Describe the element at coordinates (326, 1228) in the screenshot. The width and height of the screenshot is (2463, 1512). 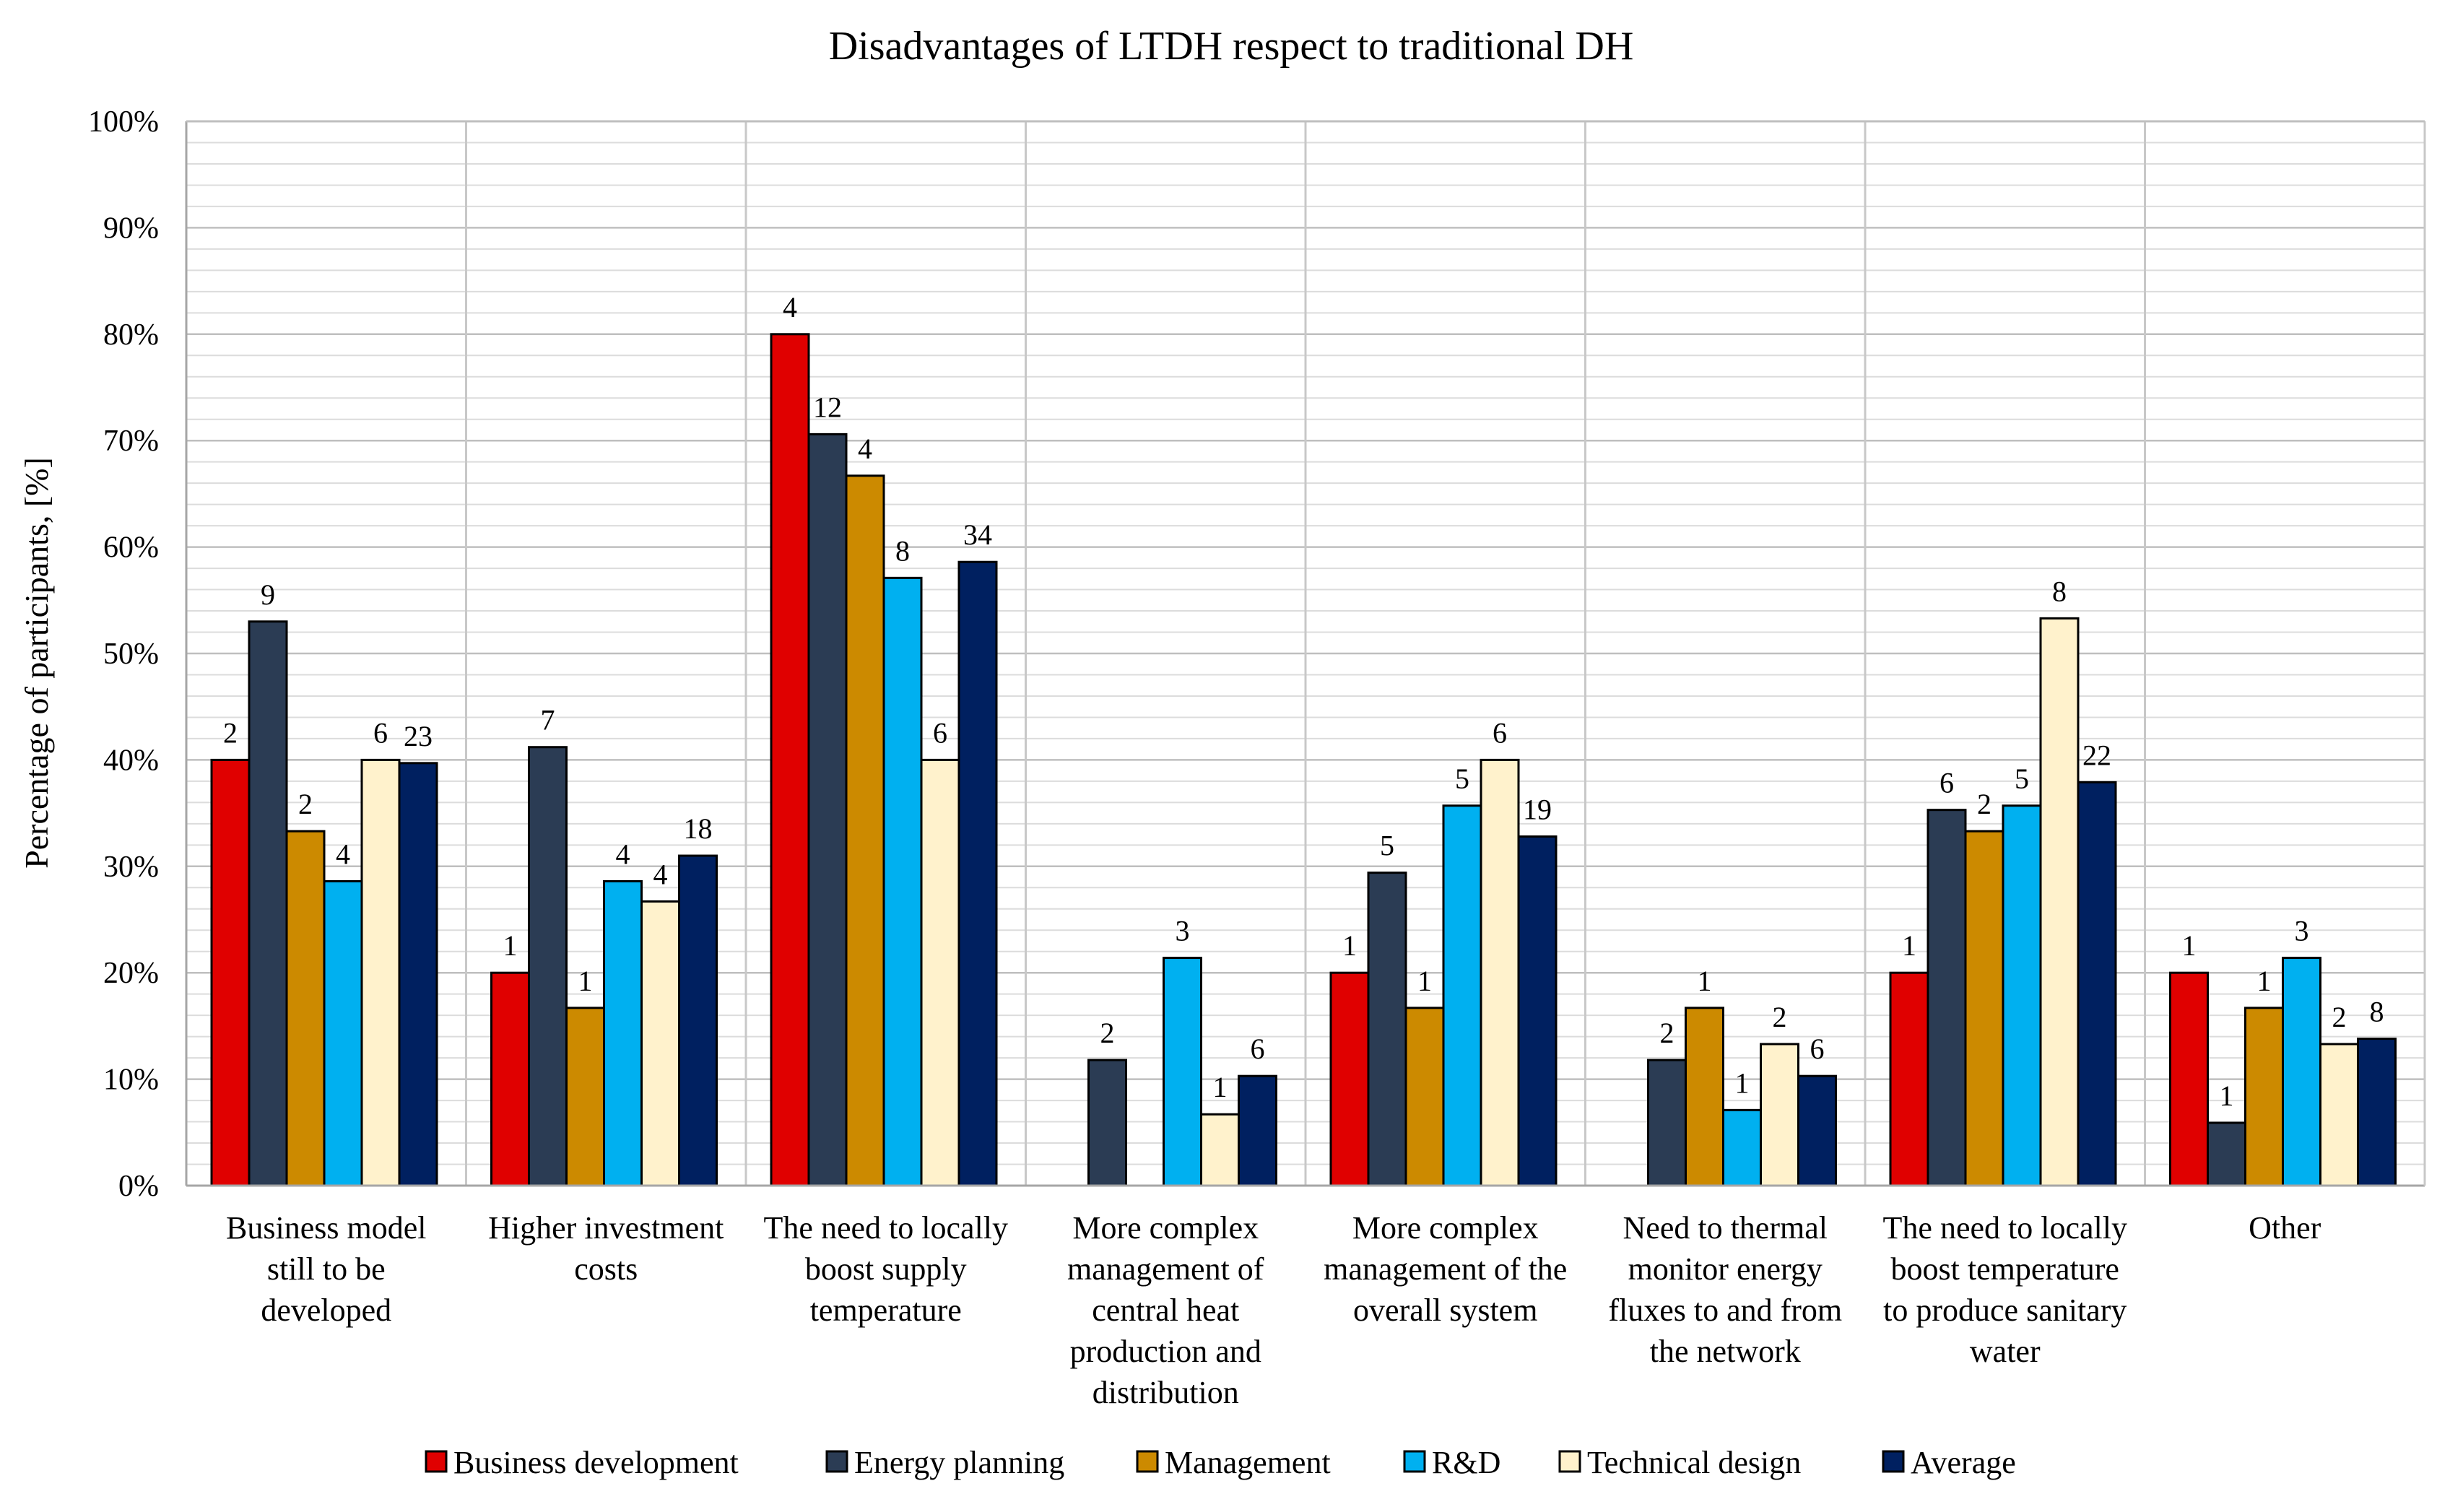
I see `category-label-line: Business model` at that location.